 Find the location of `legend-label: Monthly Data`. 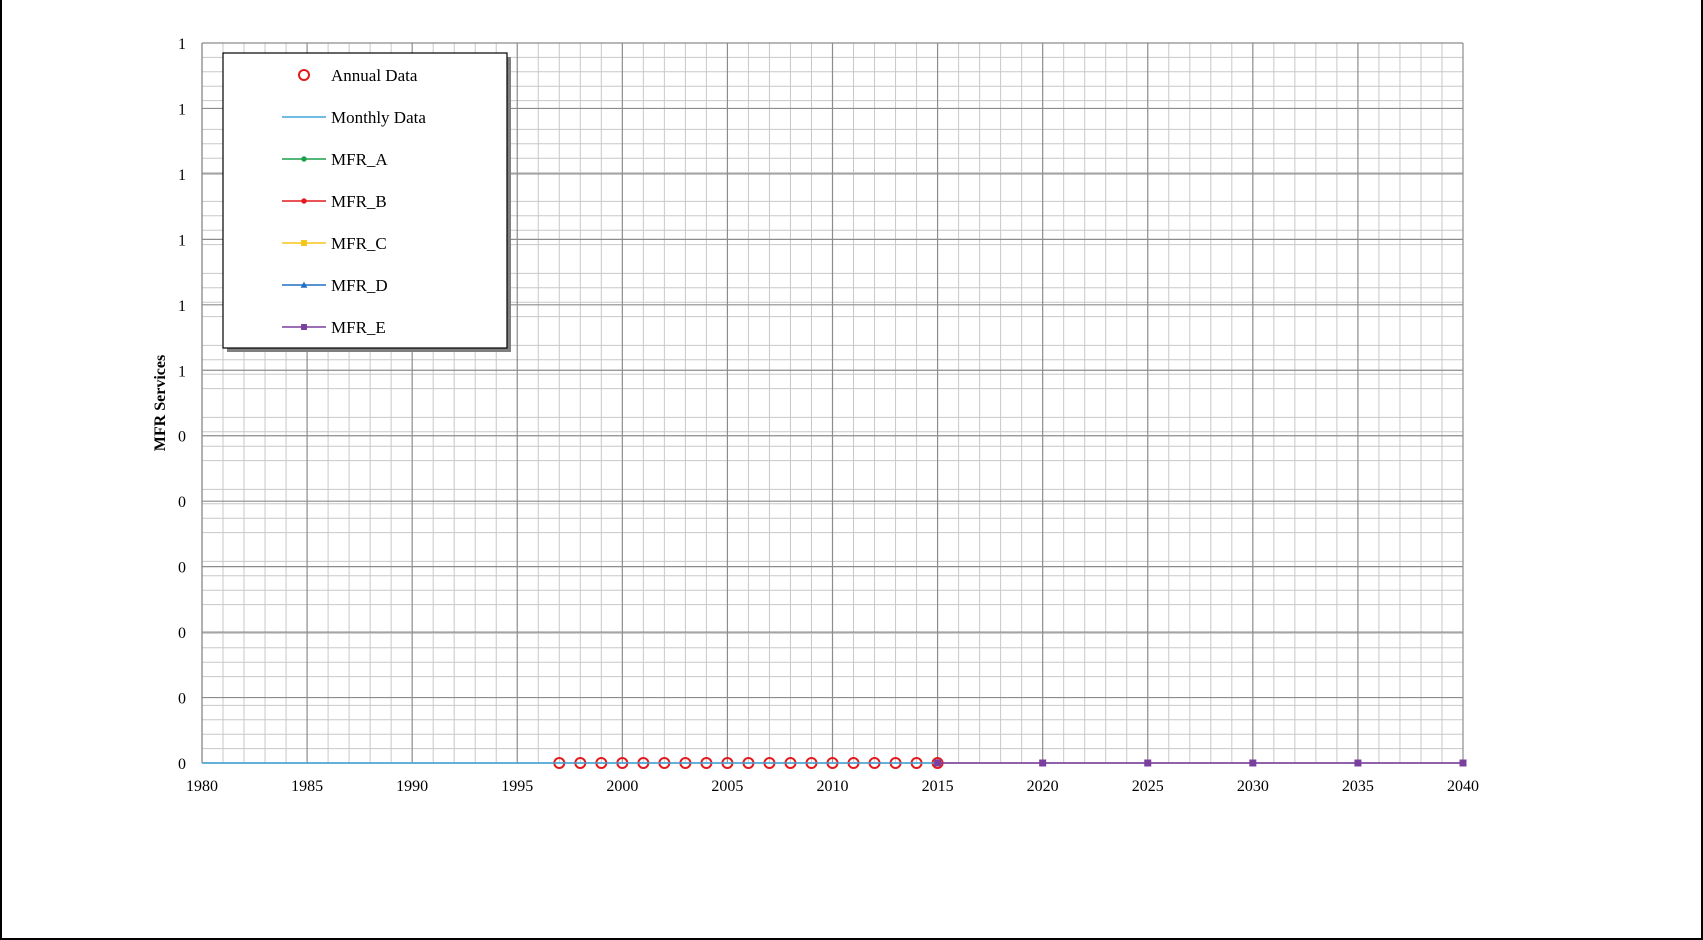

legend-label: Monthly Data is located at coordinates (378, 117).